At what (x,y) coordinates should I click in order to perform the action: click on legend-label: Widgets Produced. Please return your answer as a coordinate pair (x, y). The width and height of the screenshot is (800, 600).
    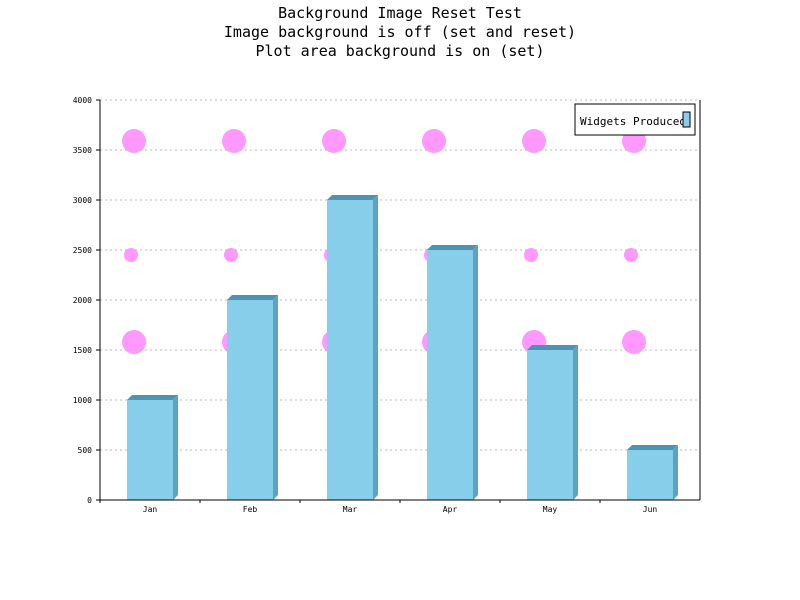
    Looking at the image, I should click on (633, 121).